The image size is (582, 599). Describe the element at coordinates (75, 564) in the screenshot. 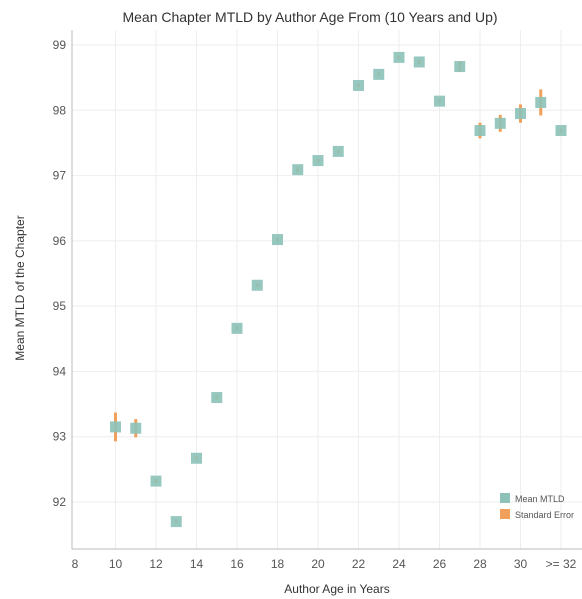

I see `x-tick-label: 8` at that location.